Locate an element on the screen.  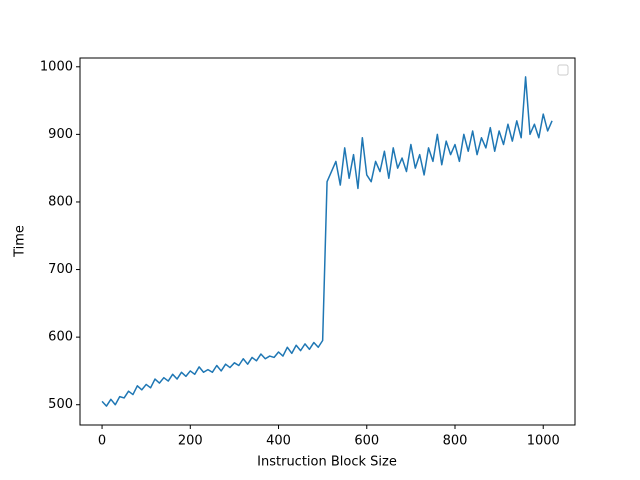
x-tick-label: 200 is located at coordinates (190, 441).